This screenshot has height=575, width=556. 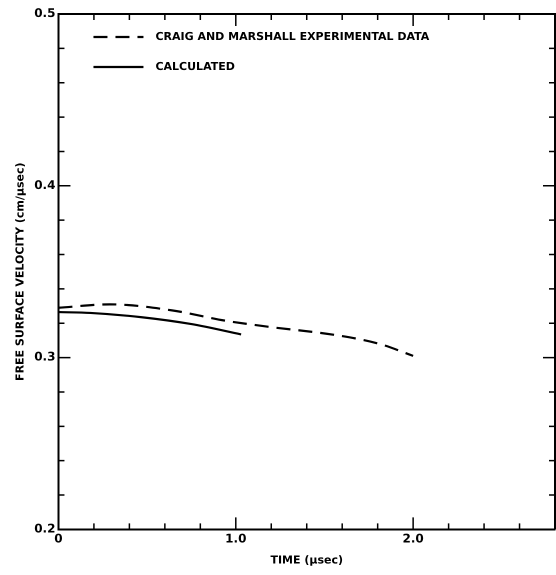 I want to click on legend-label: CRAIG AND MARSHALL EXPERIMENTAL DATA, so click(x=292, y=36).